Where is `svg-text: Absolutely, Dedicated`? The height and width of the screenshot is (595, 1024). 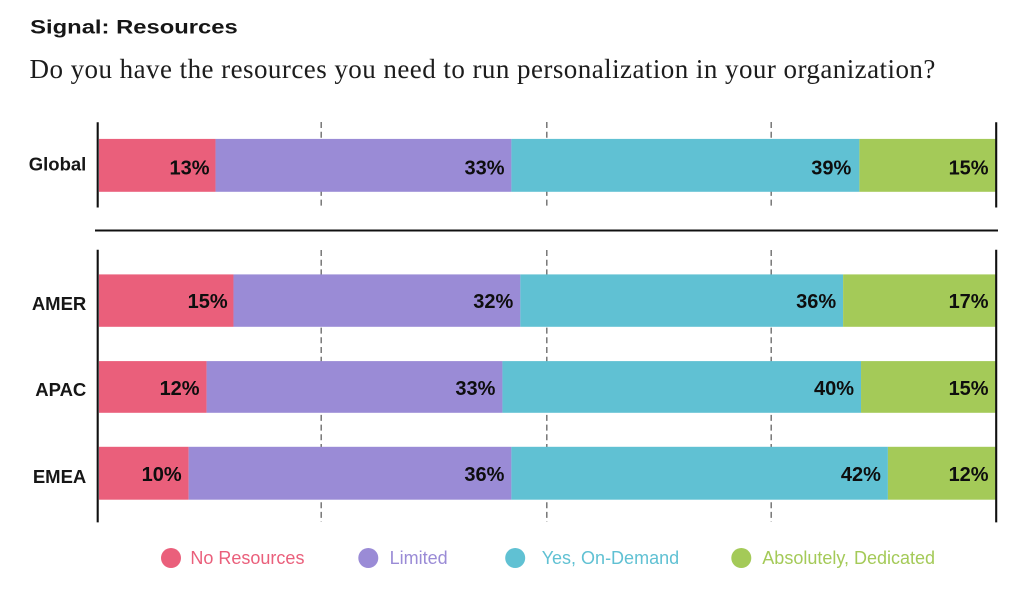
svg-text: Absolutely, Dedicated is located at coordinates (848, 558).